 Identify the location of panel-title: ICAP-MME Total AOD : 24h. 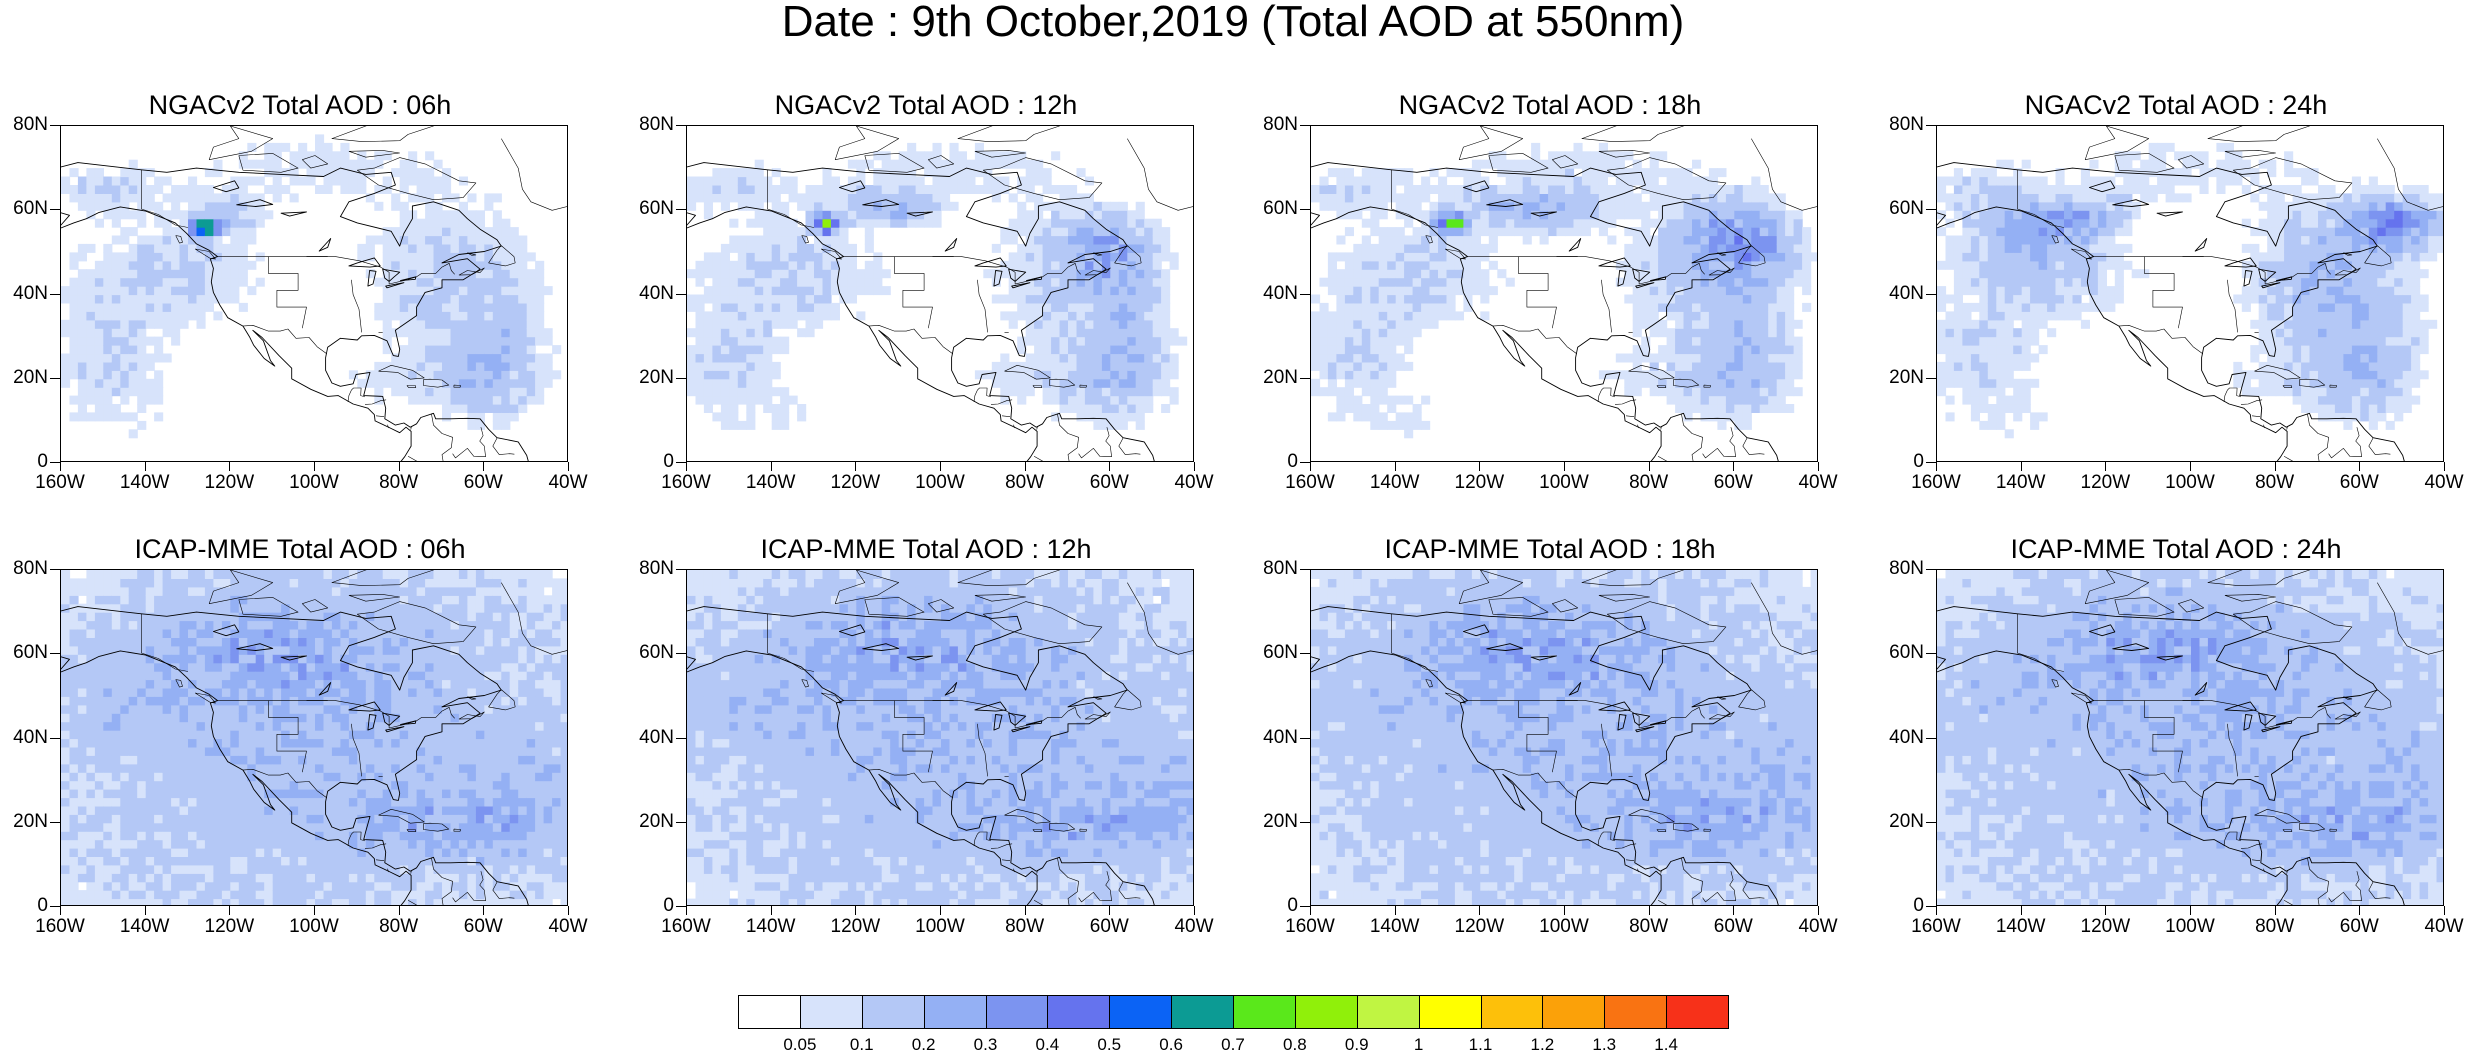
(2176, 549).